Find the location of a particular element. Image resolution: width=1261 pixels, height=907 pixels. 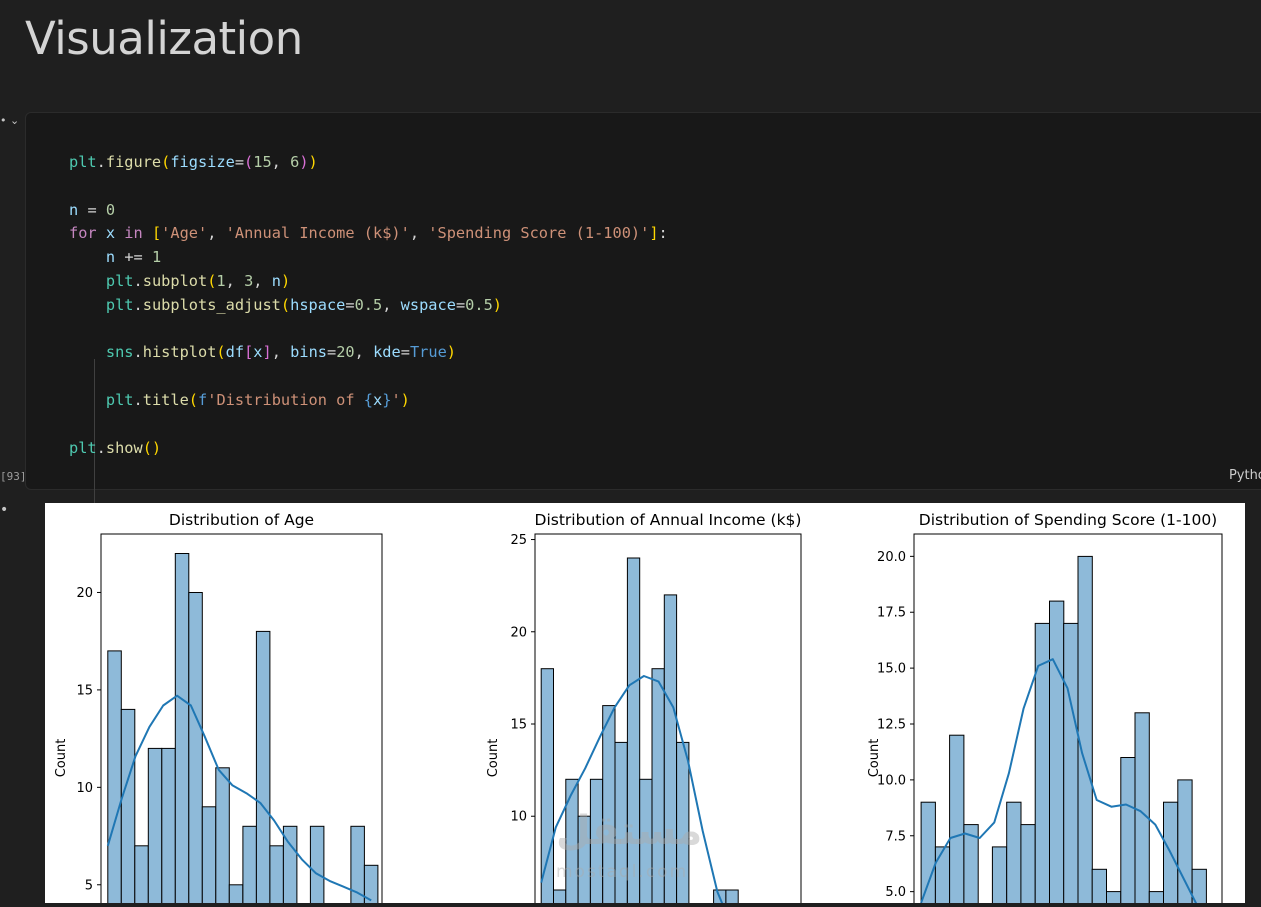

code-line-3: n = 0 is located at coordinates (92, 209).